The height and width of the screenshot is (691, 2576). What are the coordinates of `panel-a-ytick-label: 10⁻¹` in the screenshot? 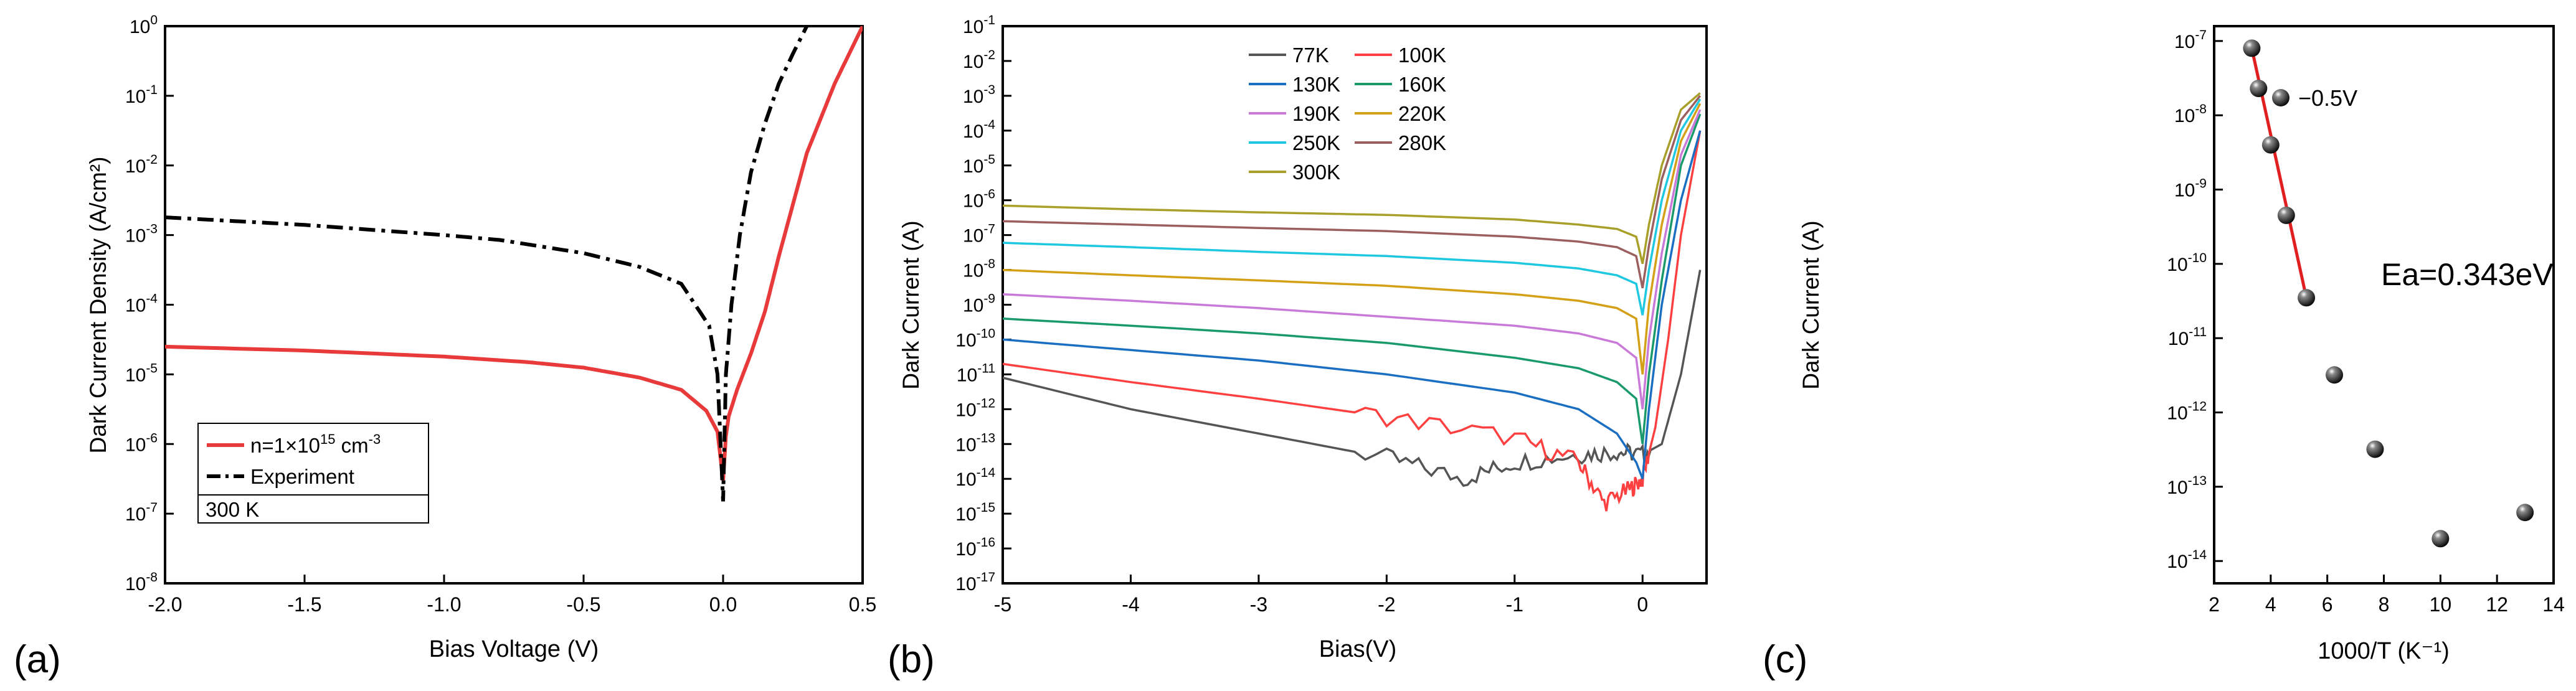 It's located at (142, 95).